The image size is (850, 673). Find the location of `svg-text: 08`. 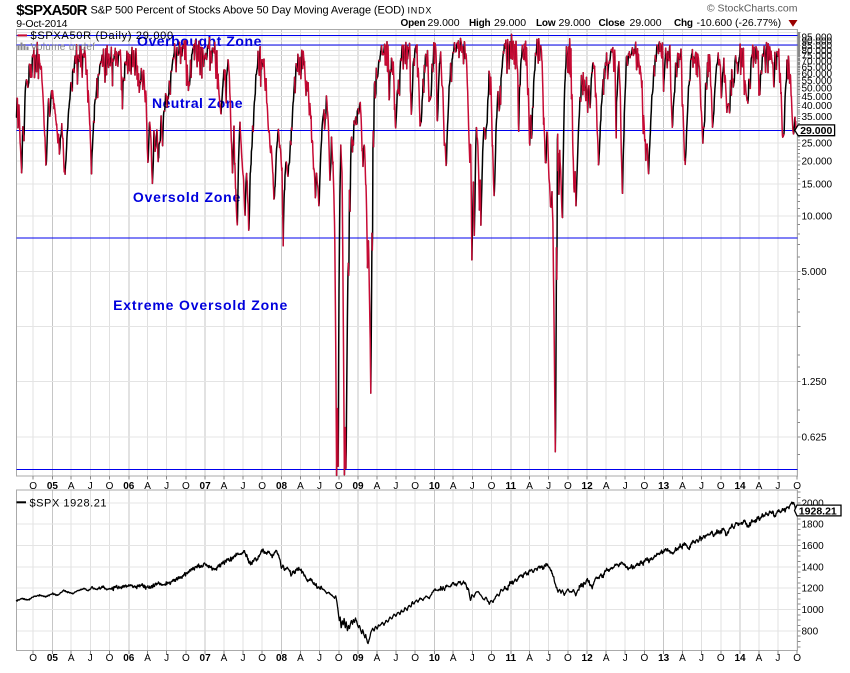

svg-text: 08 is located at coordinates (282, 658).